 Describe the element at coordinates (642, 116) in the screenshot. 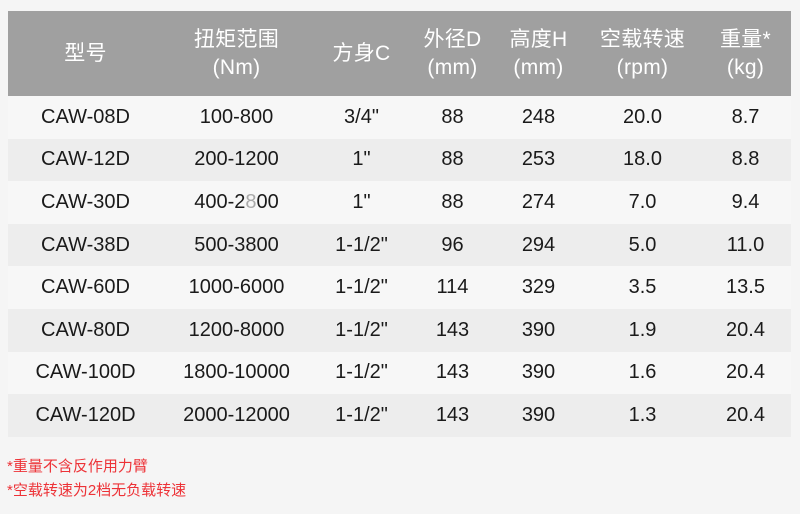

I see `cell-free-speed: 20.0` at that location.